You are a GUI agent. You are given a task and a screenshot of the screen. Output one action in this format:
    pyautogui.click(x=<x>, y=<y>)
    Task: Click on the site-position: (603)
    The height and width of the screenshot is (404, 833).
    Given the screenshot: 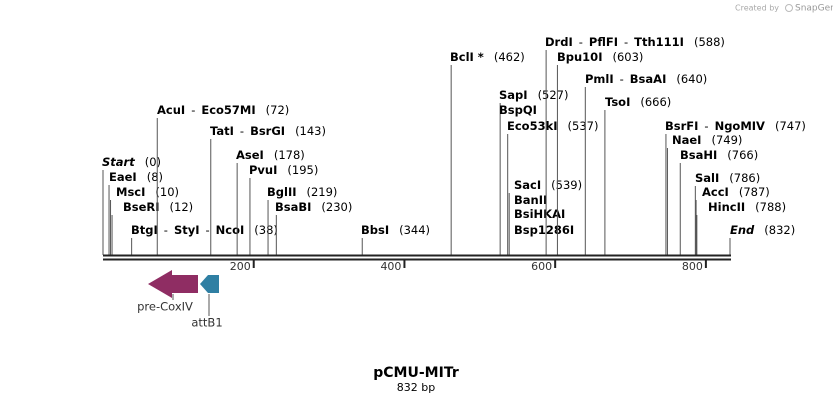 What is the action you would take?
    pyautogui.click(x=627, y=57)
    